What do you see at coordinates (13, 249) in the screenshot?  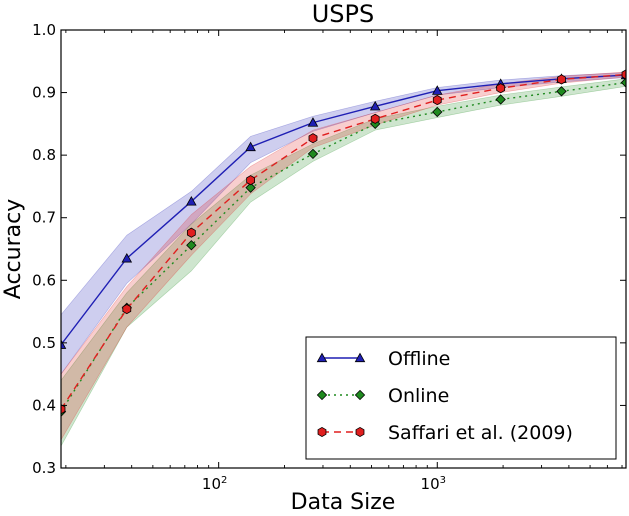 I see `y-axis-label: Accuracy` at bounding box center [13, 249].